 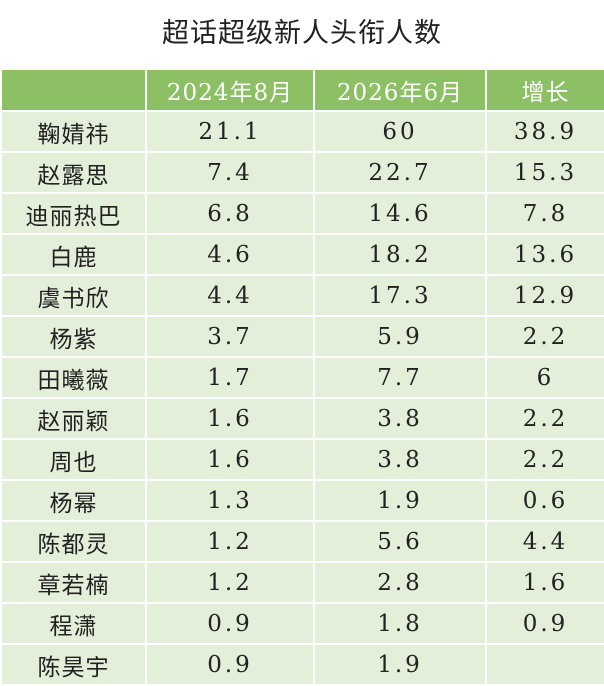 I want to click on table-row: 杨幂 1.3 1.9 0.6, so click(x=302, y=500).